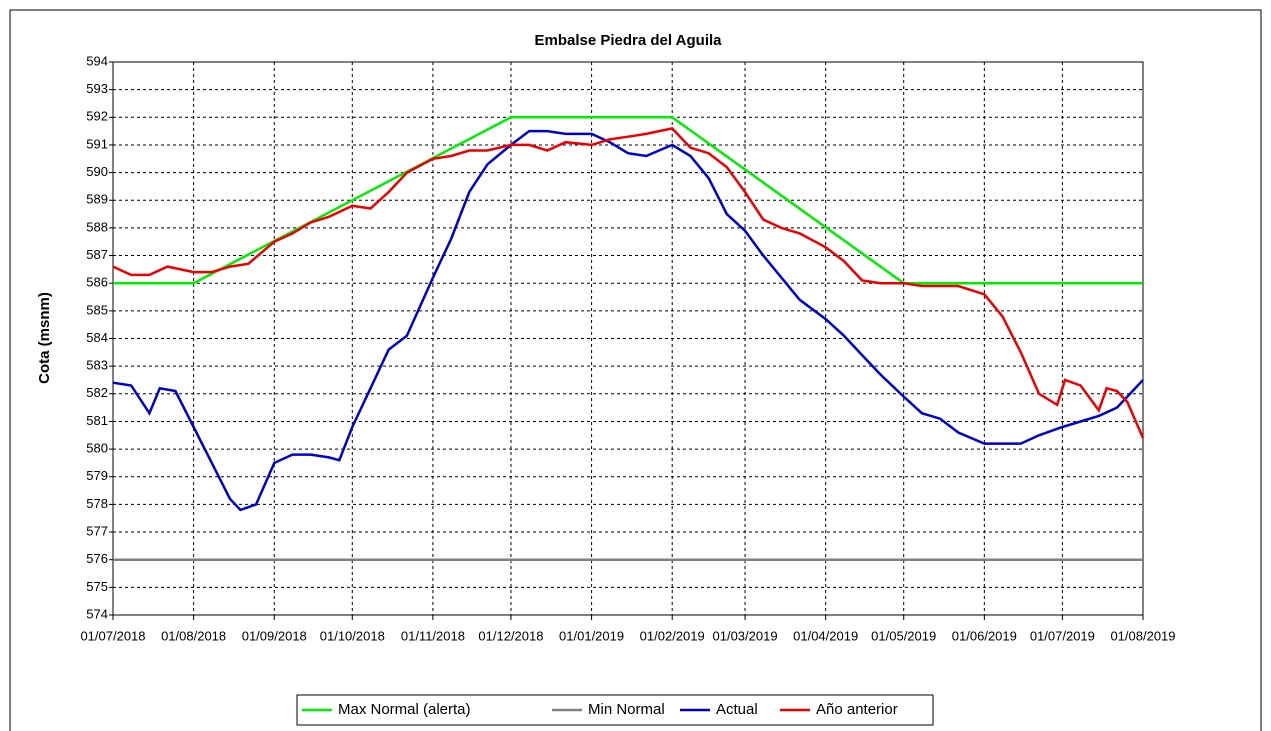 The width and height of the screenshot is (1271, 731). What do you see at coordinates (745, 635) in the screenshot?
I see `x-tick-label: 01/03/2019` at bounding box center [745, 635].